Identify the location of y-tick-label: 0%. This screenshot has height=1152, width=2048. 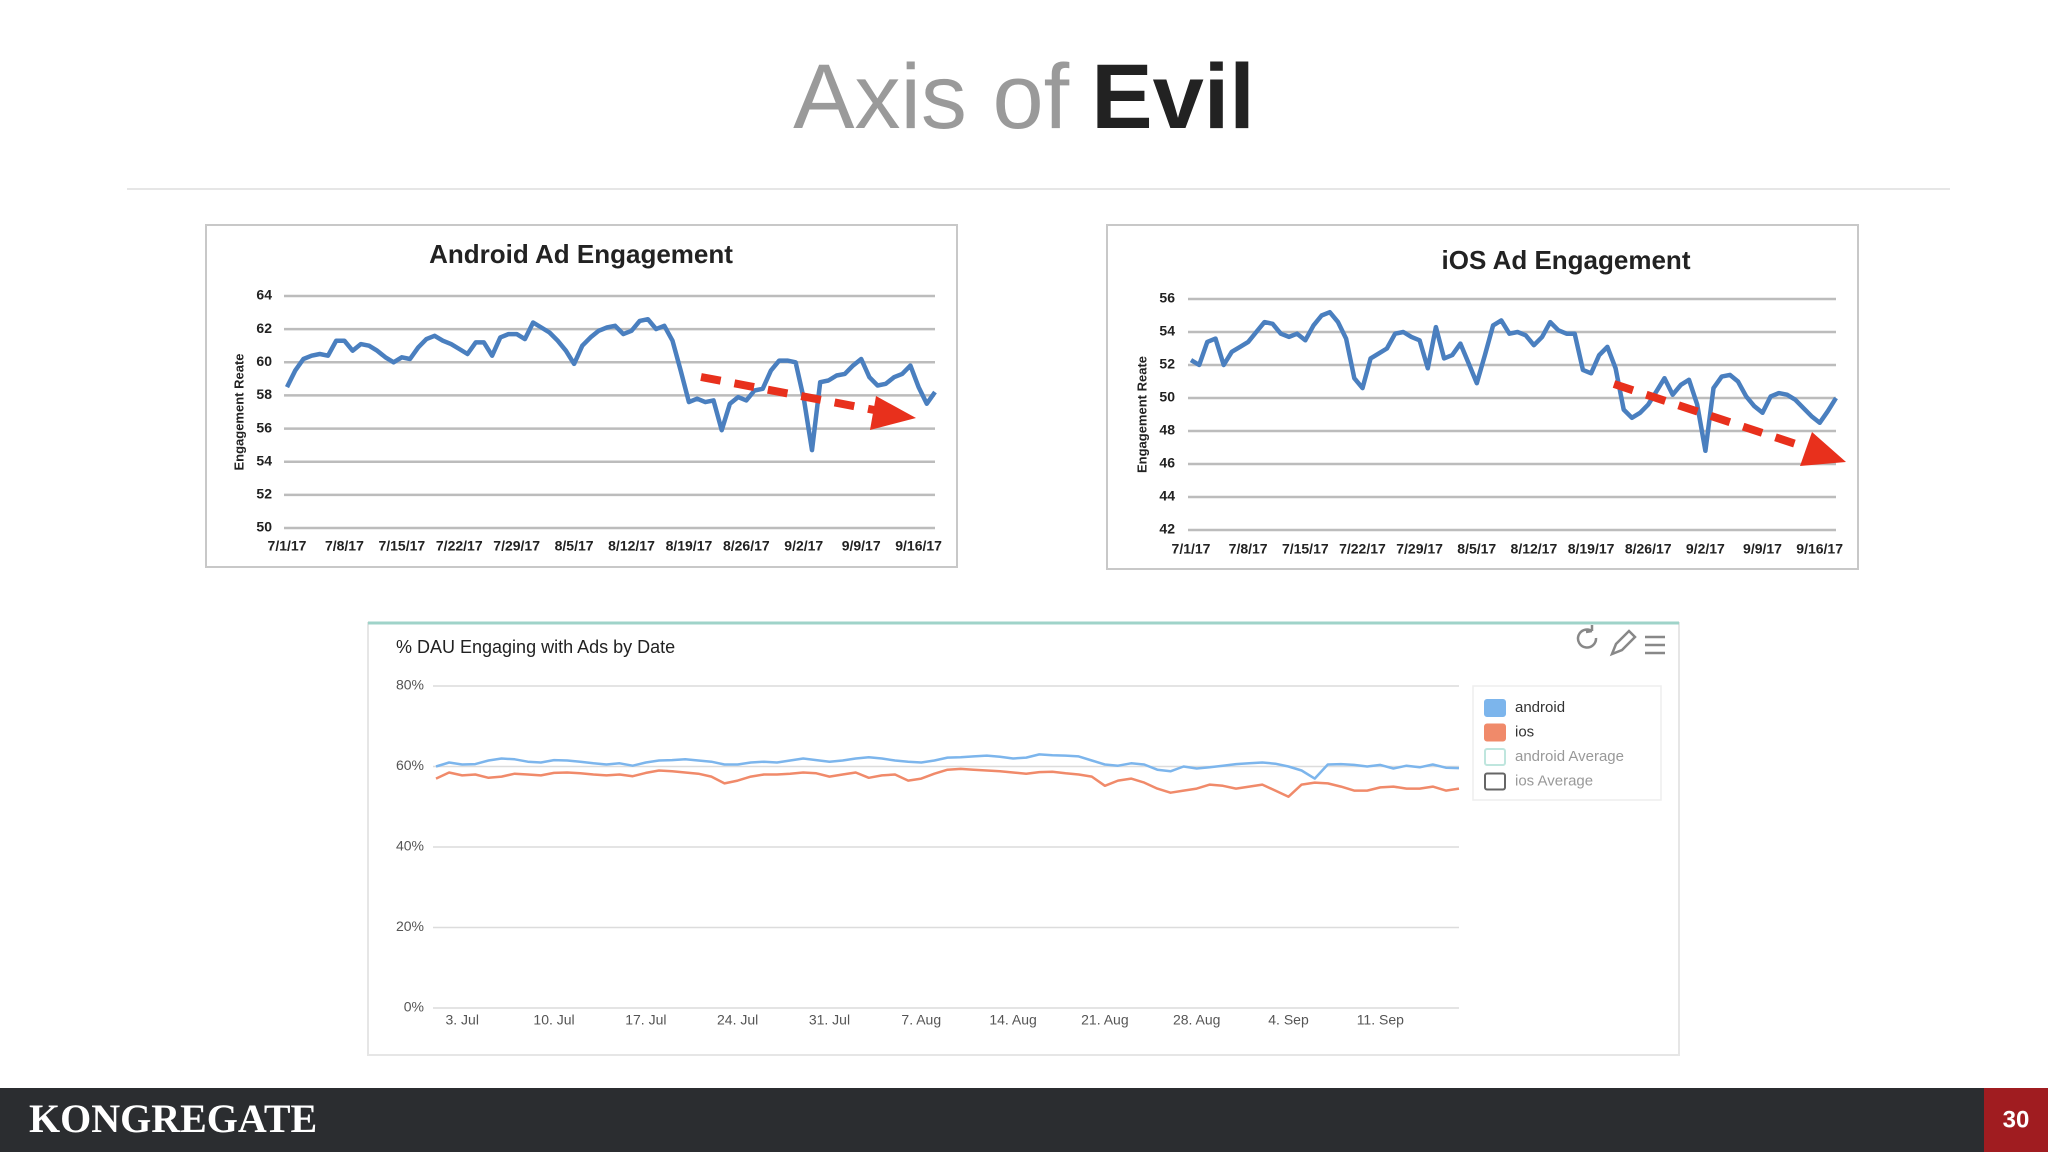
(414, 1007).